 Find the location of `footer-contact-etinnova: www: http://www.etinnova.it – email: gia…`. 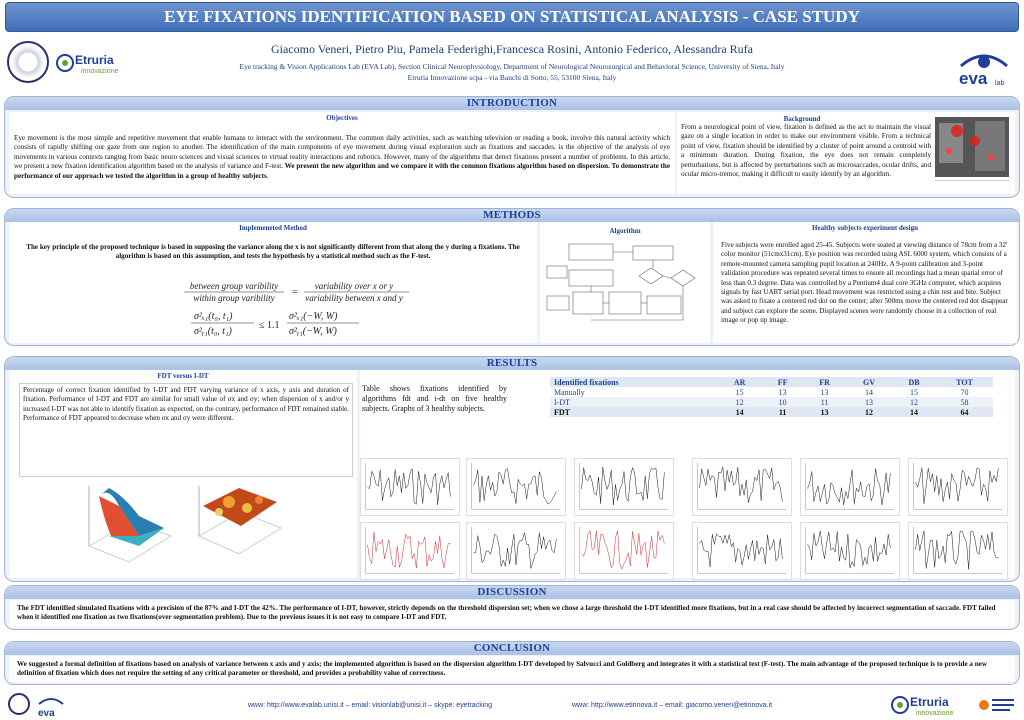

footer-contact-etinnova: www: http://www.etinnova.it – email: gia… is located at coordinates (672, 705).